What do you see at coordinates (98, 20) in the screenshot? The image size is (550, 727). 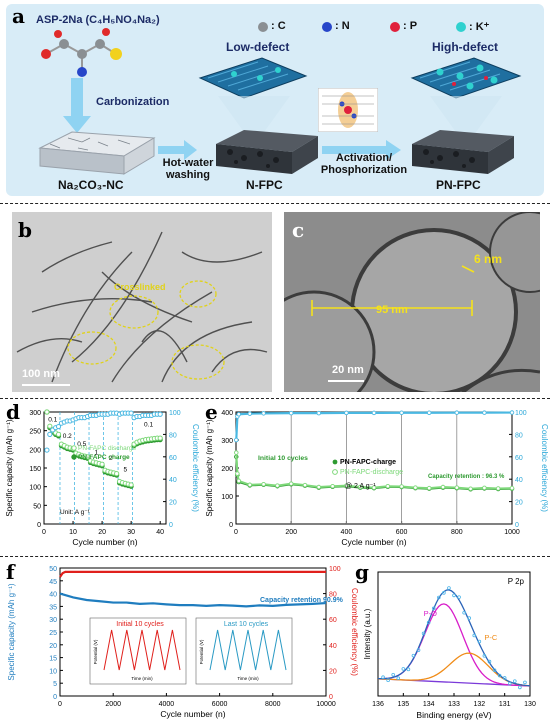 I see `precursor-formula: ASP-2Na (C₄H₅NO₄Na₂)` at bounding box center [98, 20].